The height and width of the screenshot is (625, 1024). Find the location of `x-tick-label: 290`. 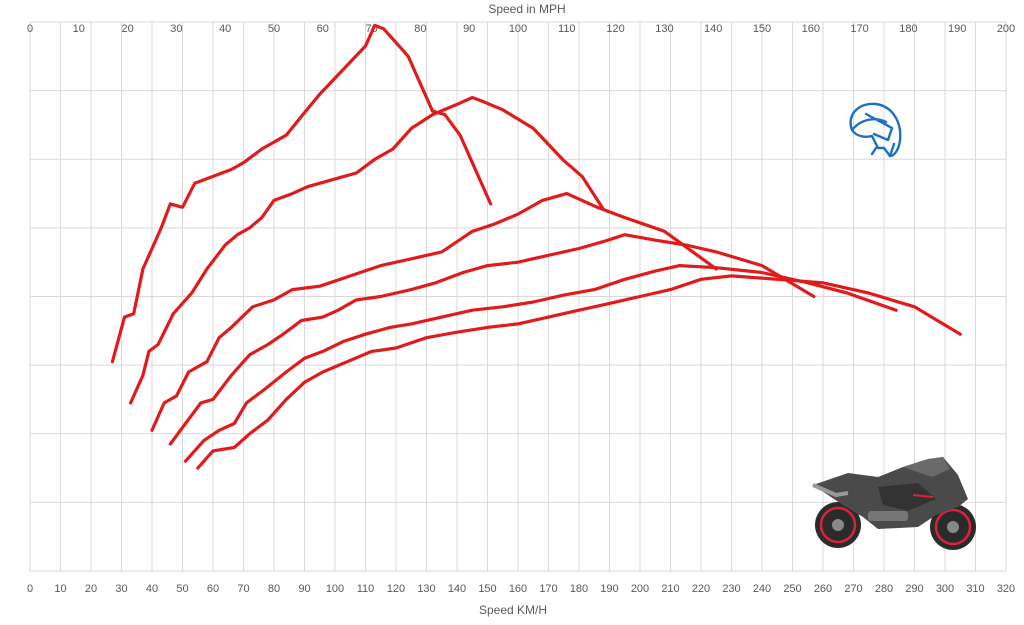

x-tick-label: 290 is located at coordinates (914, 589).